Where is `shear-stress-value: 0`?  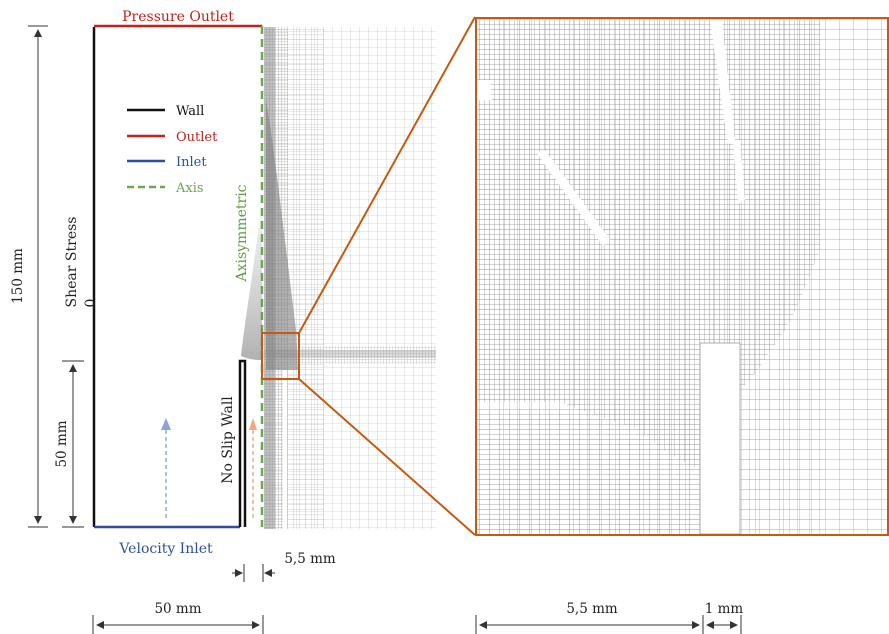
shear-stress-value: 0 is located at coordinates (91, 303).